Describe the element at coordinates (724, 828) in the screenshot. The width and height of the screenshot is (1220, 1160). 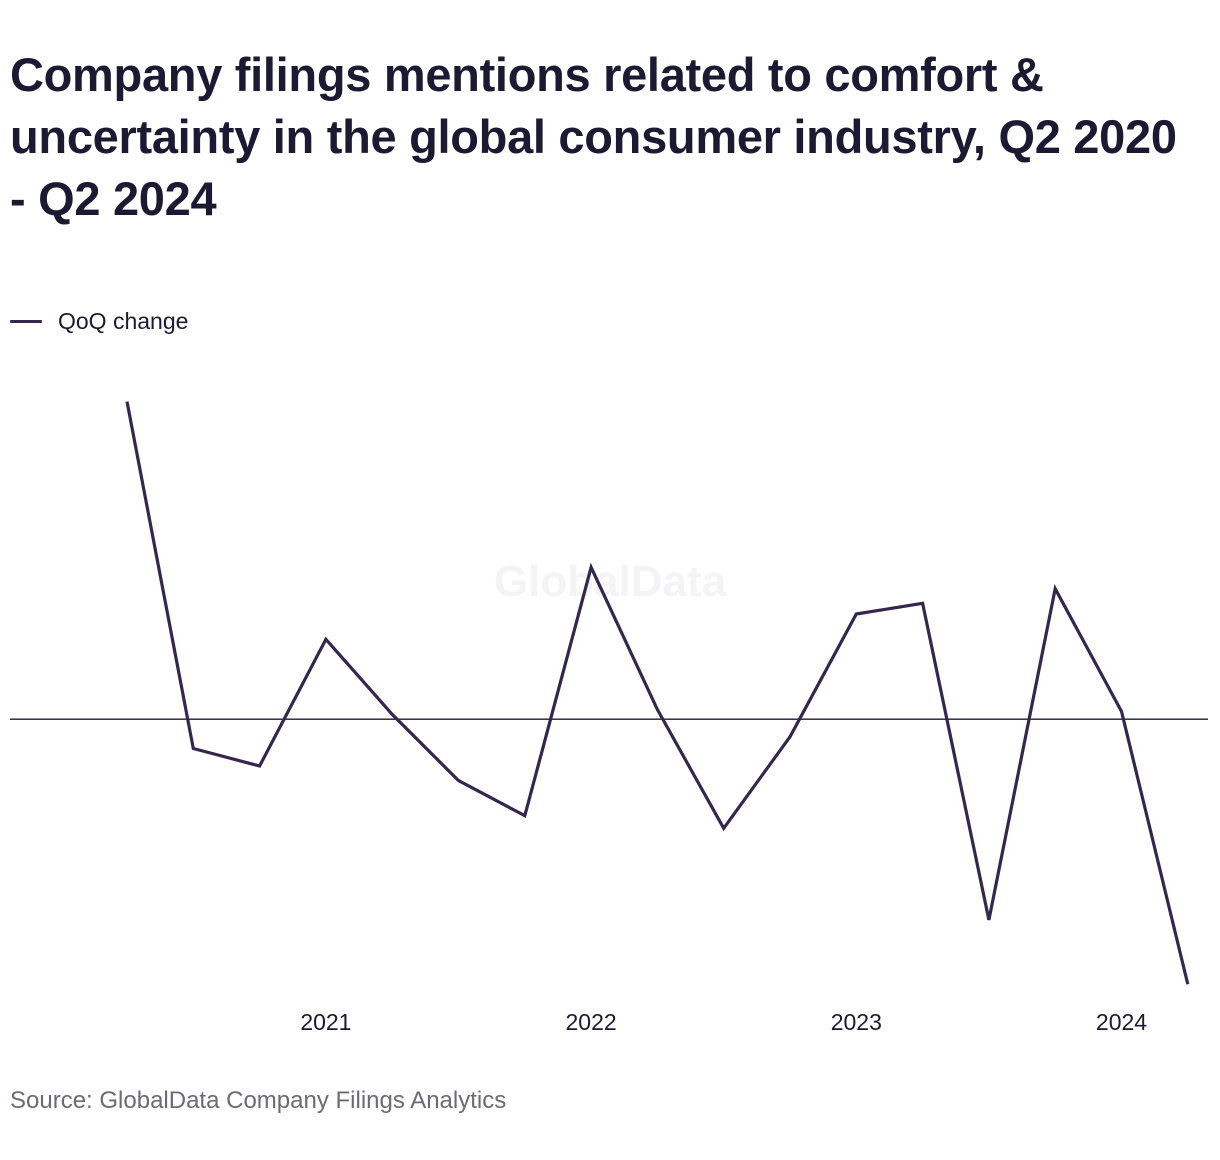
I see `data-point-q3-2022` at that location.